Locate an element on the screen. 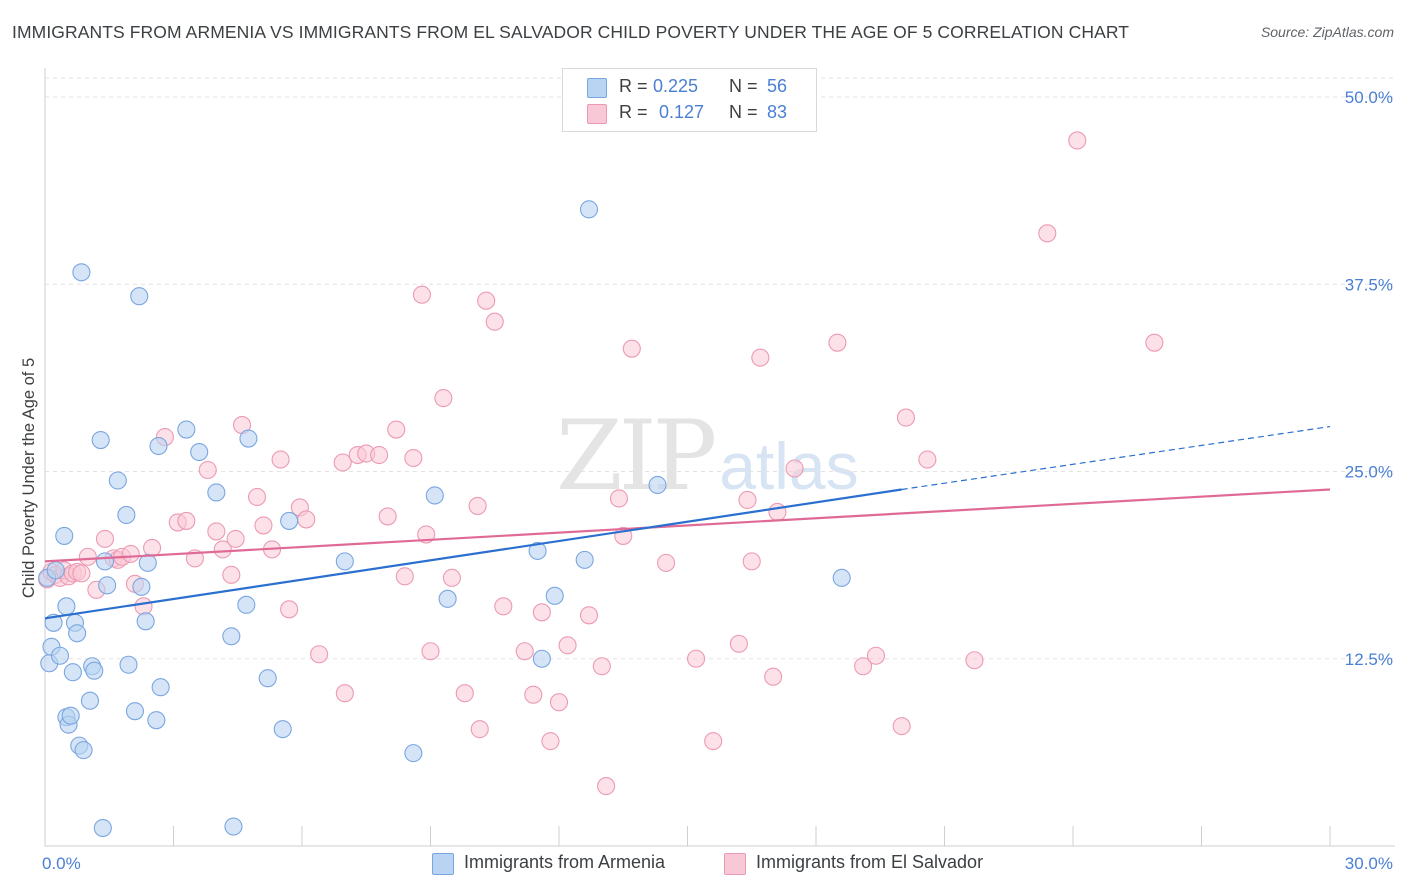 This screenshot has width=1406, height=892. salvador-legend-label: Immigrants from El Salvador is located at coordinates (870, 862).